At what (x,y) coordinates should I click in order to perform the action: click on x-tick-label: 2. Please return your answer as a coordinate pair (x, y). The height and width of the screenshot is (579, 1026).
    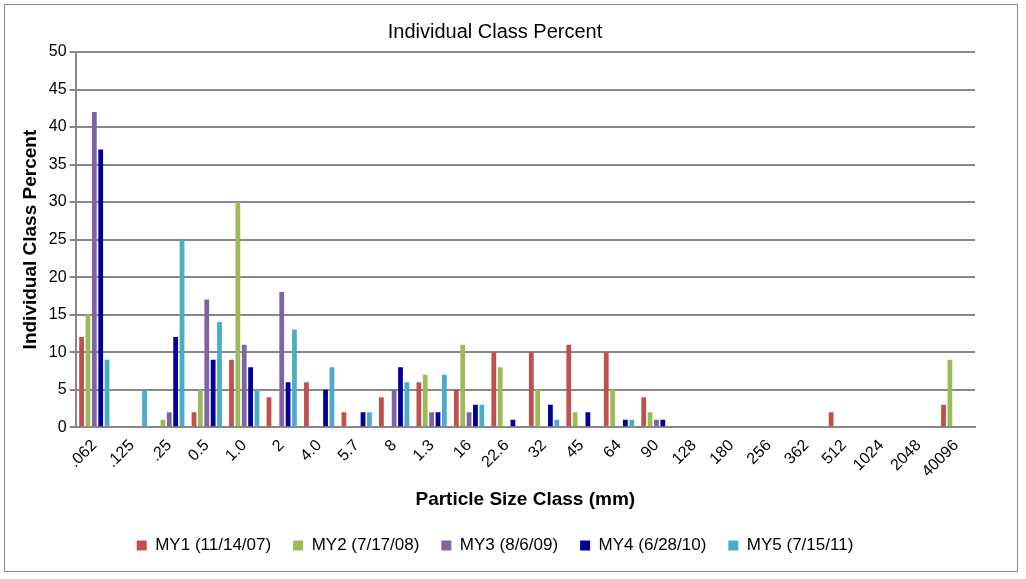
    Looking at the image, I should click on (278, 445).